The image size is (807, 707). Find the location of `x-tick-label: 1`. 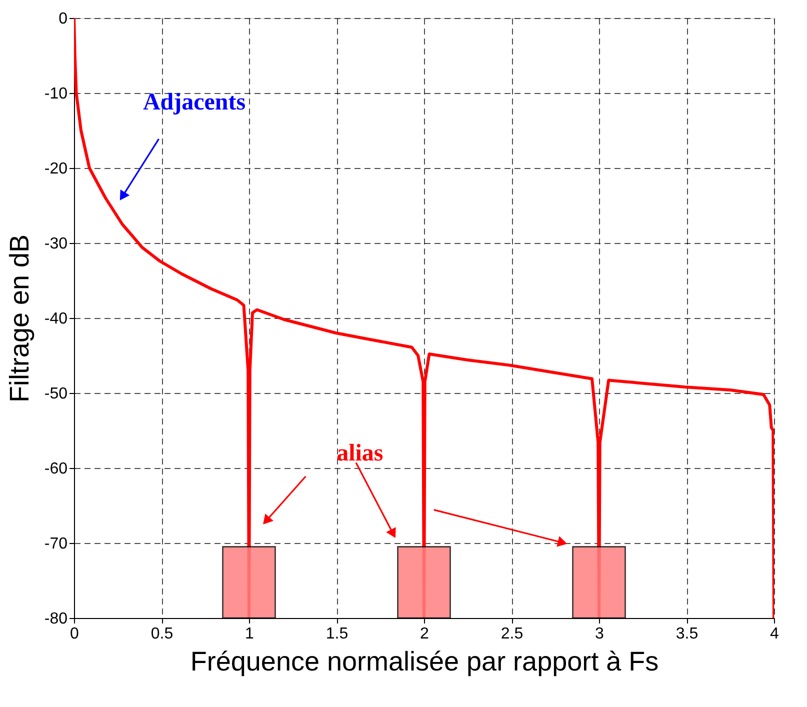

x-tick-label: 1 is located at coordinates (249, 634).